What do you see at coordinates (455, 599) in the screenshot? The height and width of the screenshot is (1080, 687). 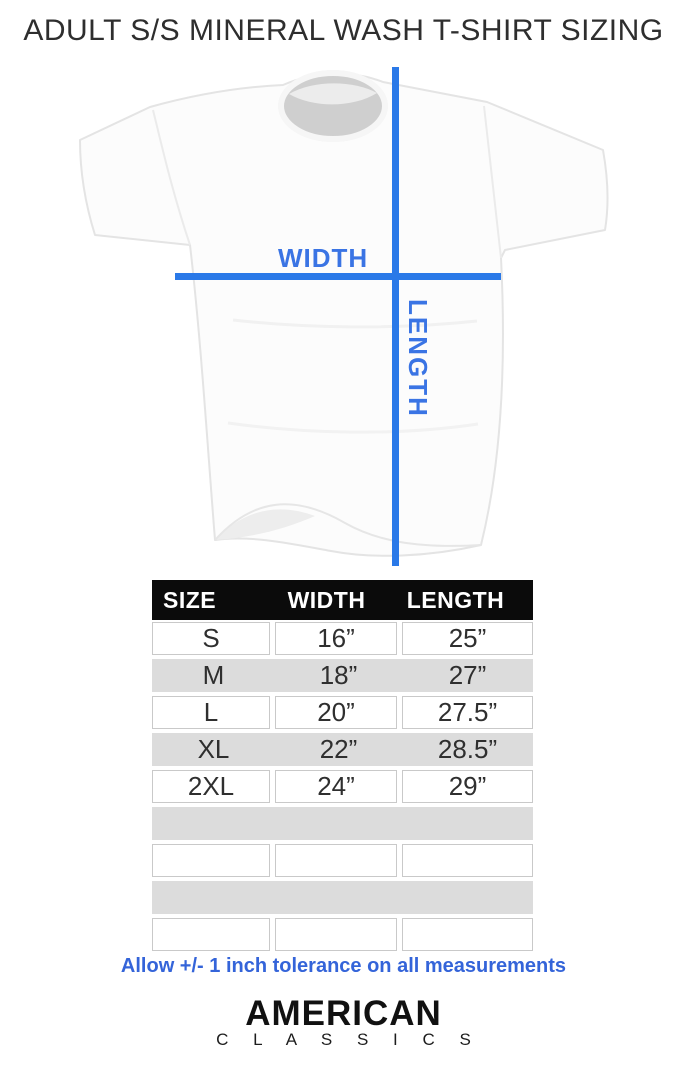 I see `header-length: LENGTH` at bounding box center [455, 599].